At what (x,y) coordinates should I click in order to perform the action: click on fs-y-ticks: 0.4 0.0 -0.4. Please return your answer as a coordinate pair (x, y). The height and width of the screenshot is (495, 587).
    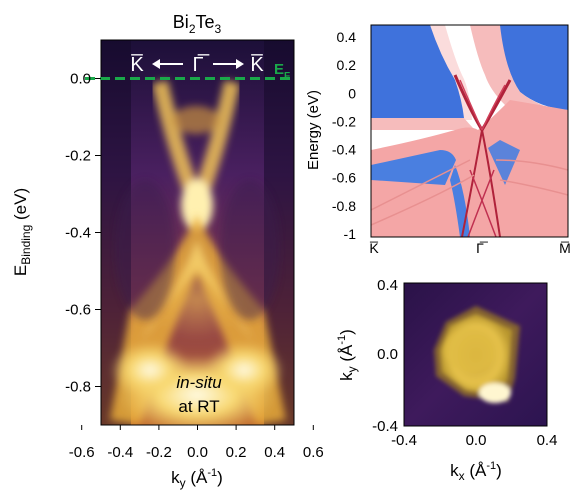
    Looking at the image, I should click on (385, 356).